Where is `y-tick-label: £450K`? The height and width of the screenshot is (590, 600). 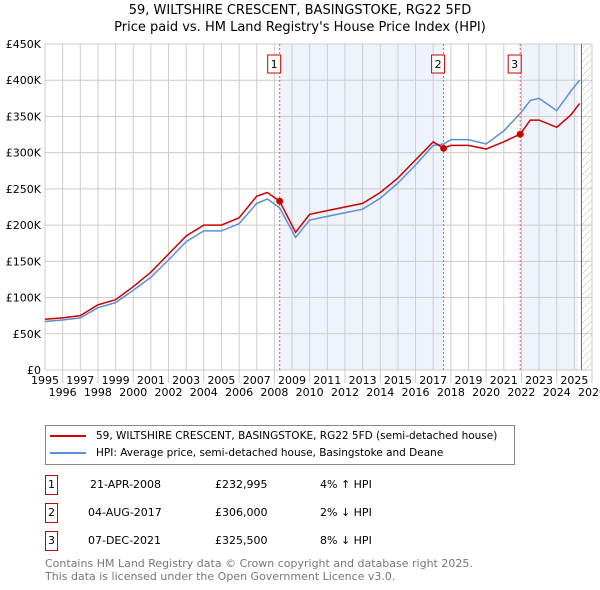
y-tick-label: £450K is located at coordinates (24, 44).